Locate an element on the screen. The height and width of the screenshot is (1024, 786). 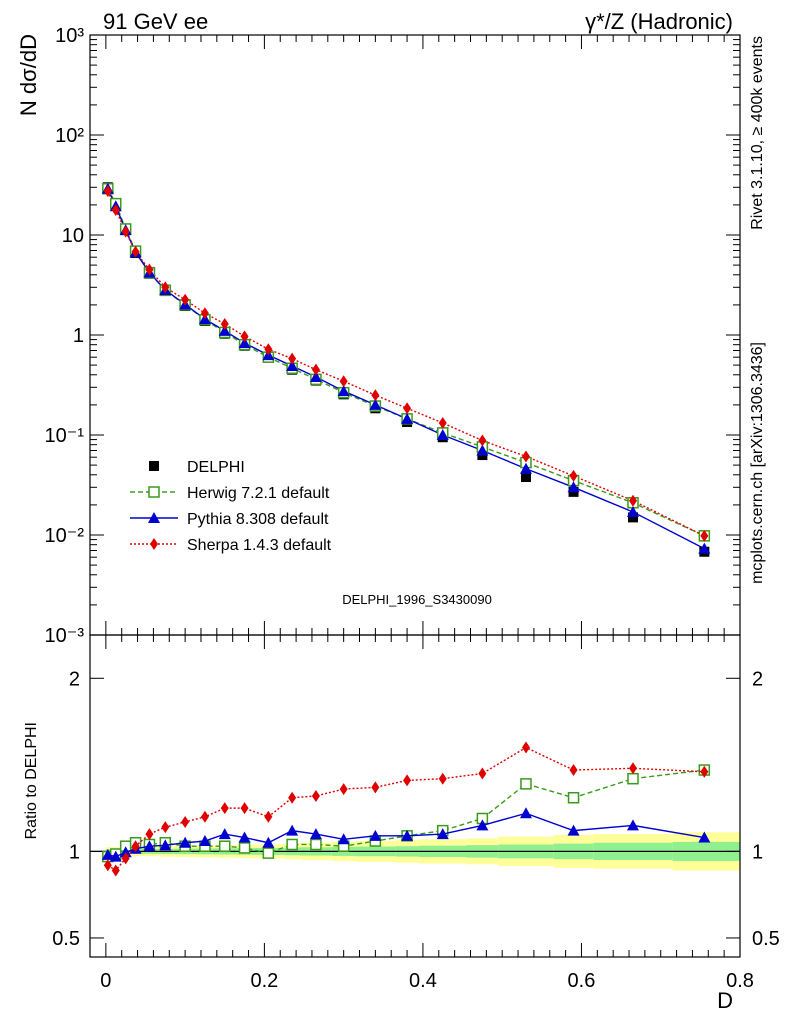
legend-label-sherpa: Sherpa 1.4.3 default is located at coordinates (259, 545).